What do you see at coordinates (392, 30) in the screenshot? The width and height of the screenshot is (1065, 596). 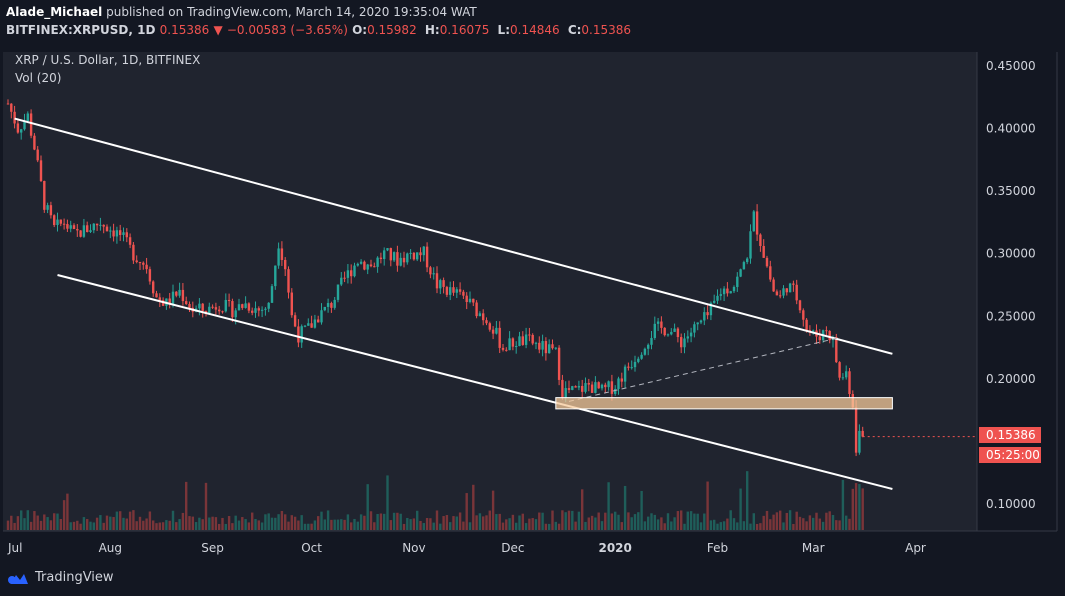 I see `open-value: 0.15982` at bounding box center [392, 30].